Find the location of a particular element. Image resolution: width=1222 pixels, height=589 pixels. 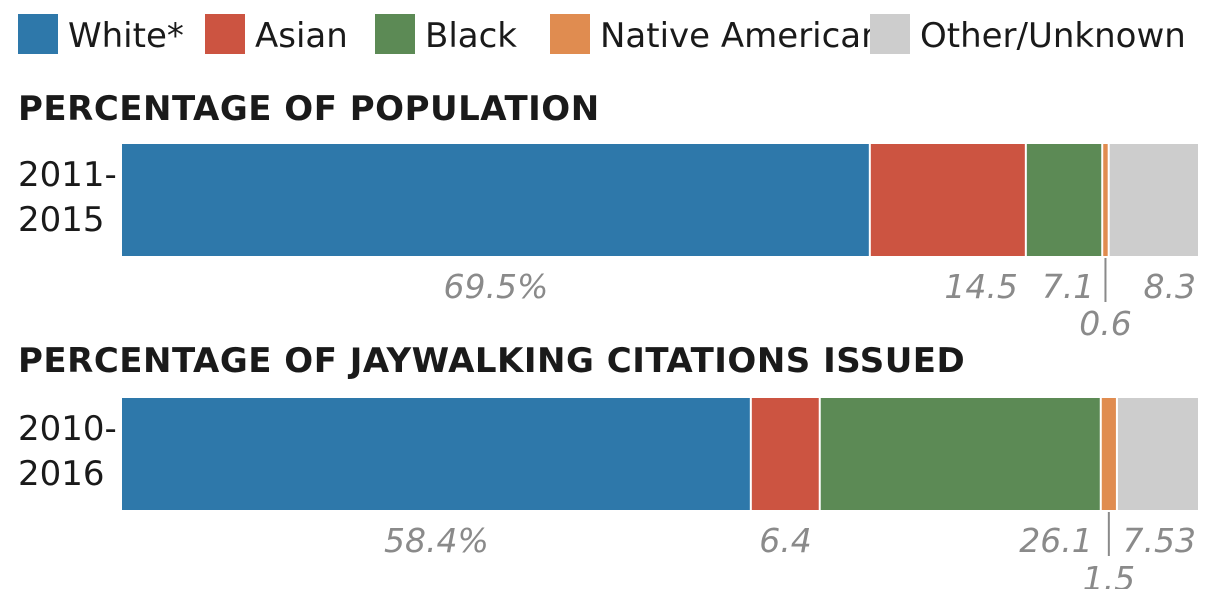

legend-label-2: Black is located at coordinates (471, 36).